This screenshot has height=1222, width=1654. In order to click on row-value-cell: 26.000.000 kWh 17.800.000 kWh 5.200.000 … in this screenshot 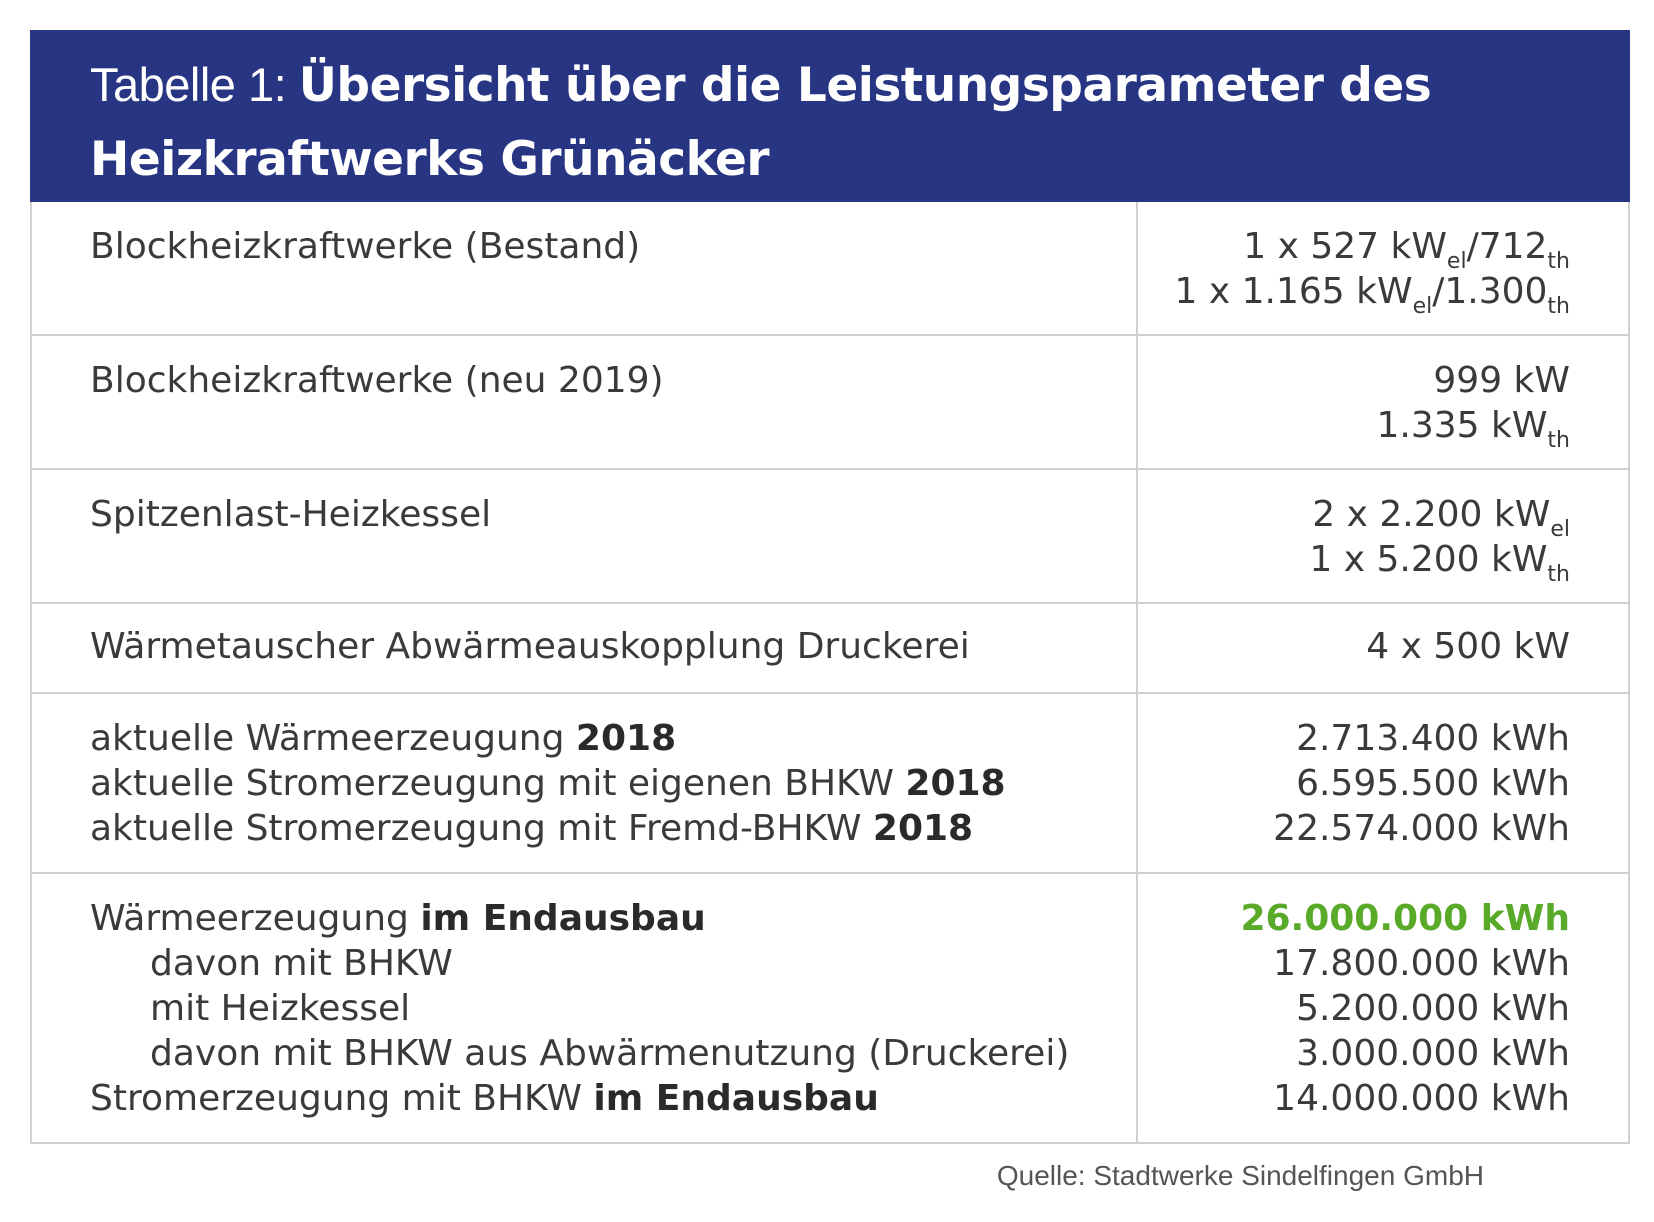, I will do `click(1383, 1008)`.